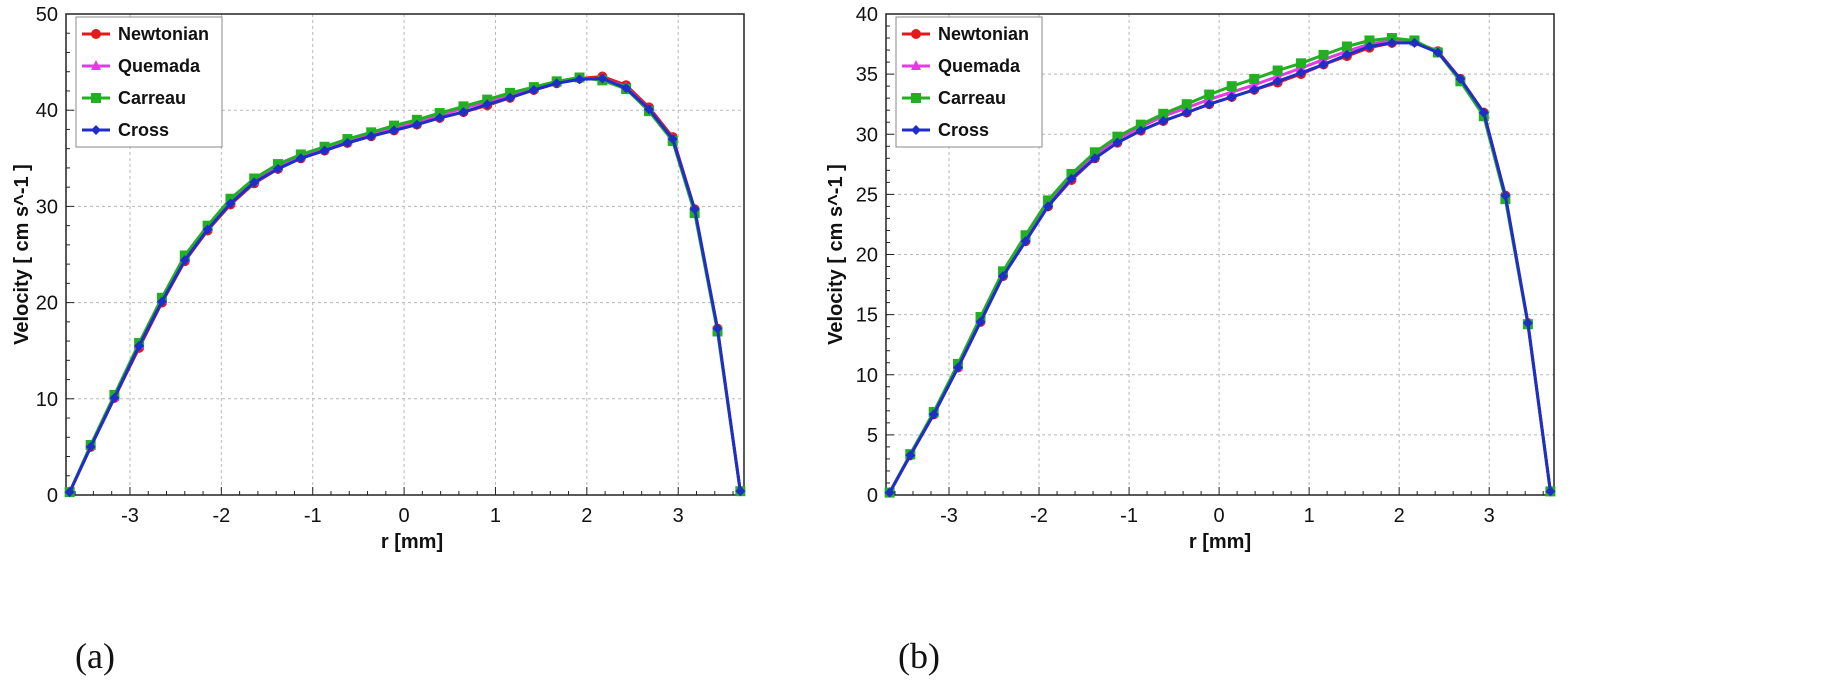  What do you see at coordinates (95, 656) in the screenshot?
I see `panel-label-a: (a)` at bounding box center [95, 656].